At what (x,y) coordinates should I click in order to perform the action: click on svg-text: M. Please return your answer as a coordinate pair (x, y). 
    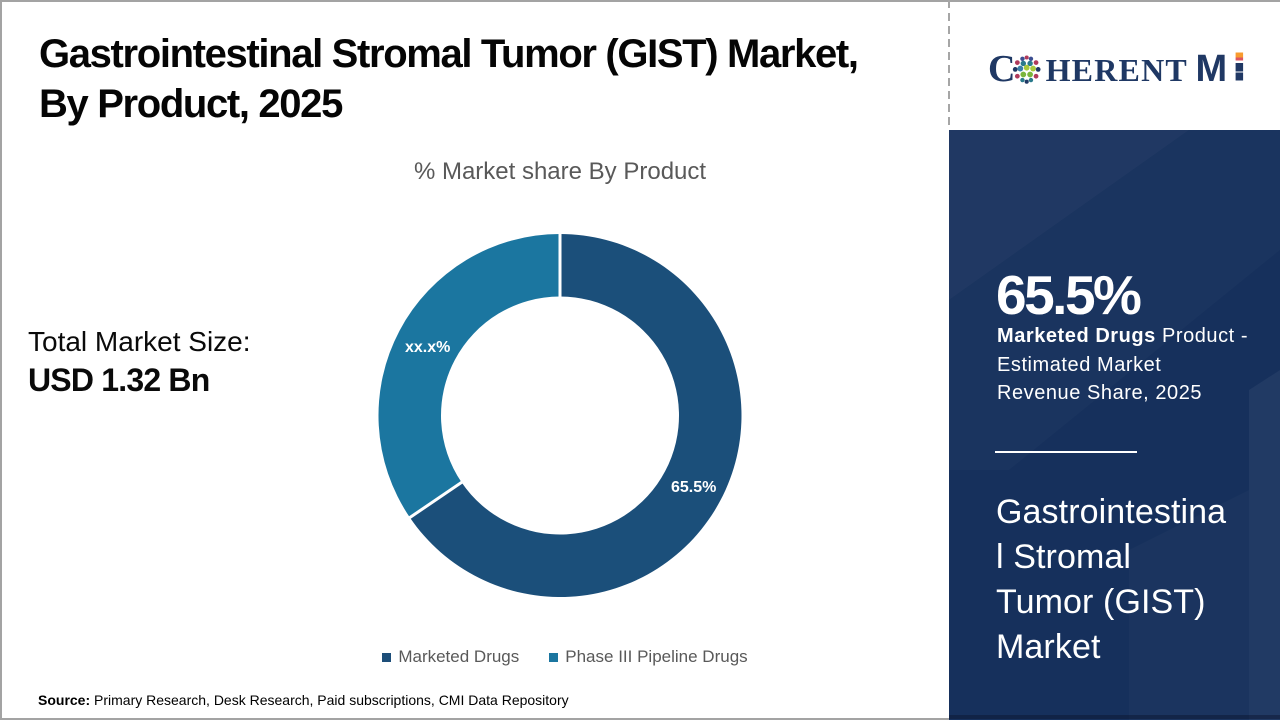
    Looking at the image, I should click on (1212, 69).